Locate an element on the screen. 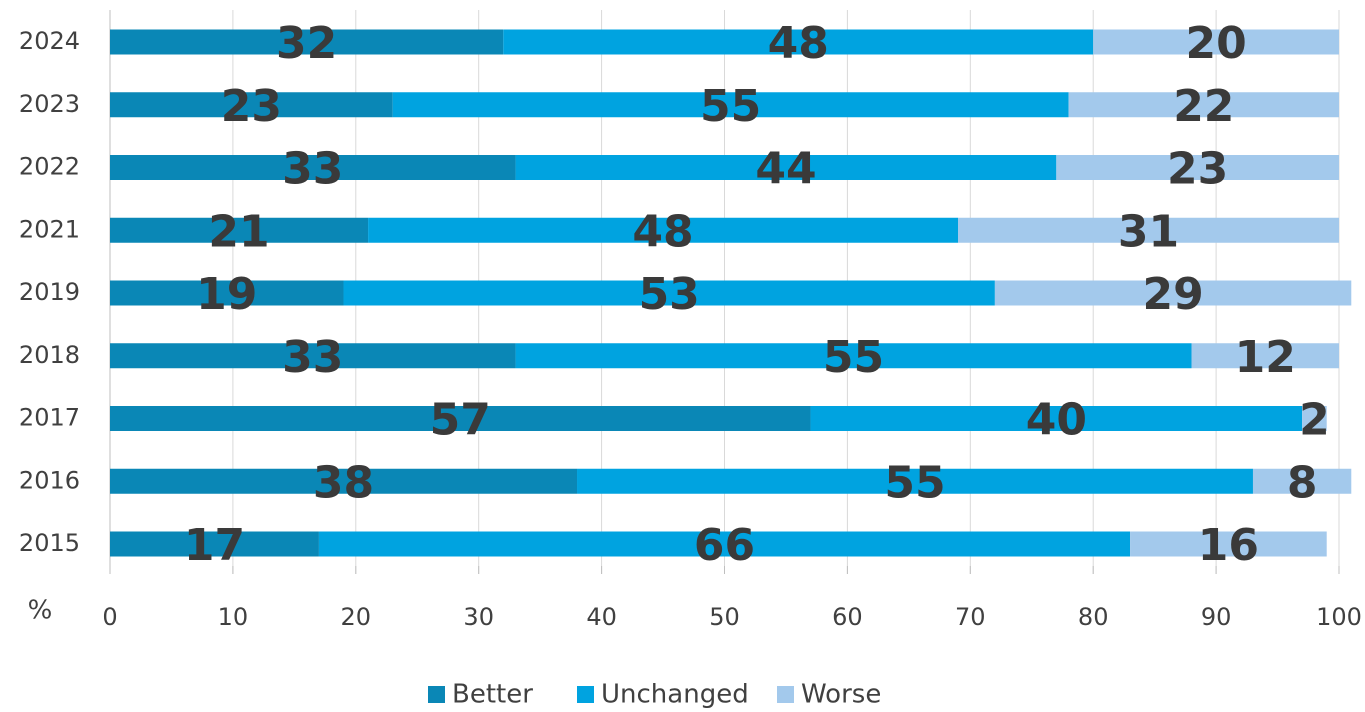 The image size is (1365, 712). data-label: 19 is located at coordinates (226, 294).